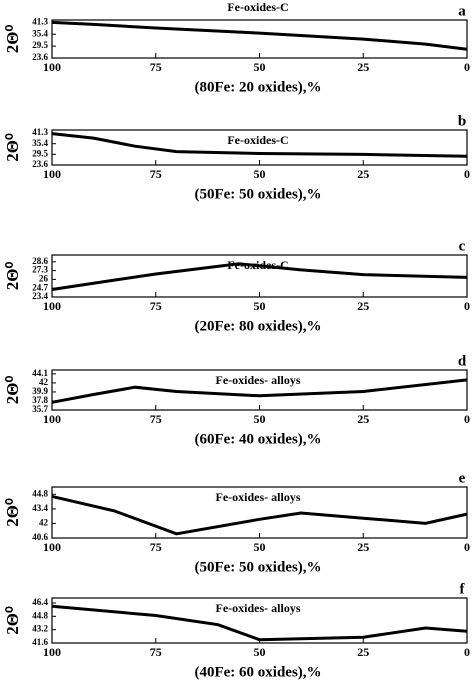 The width and height of the screenshot is (474, 697). What do you see at coordinates (462, 361) in the screenshot?
I see `panel-label: d` at bounding box center [462, 361].